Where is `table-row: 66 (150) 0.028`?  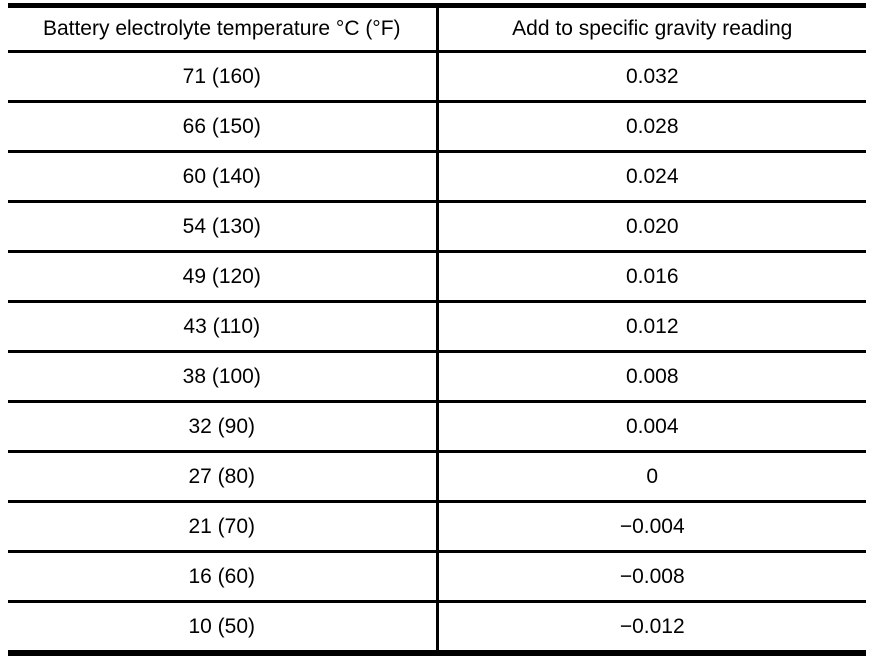
table-row: 66 (150) 0.028 is located at coordinates (437, 127).